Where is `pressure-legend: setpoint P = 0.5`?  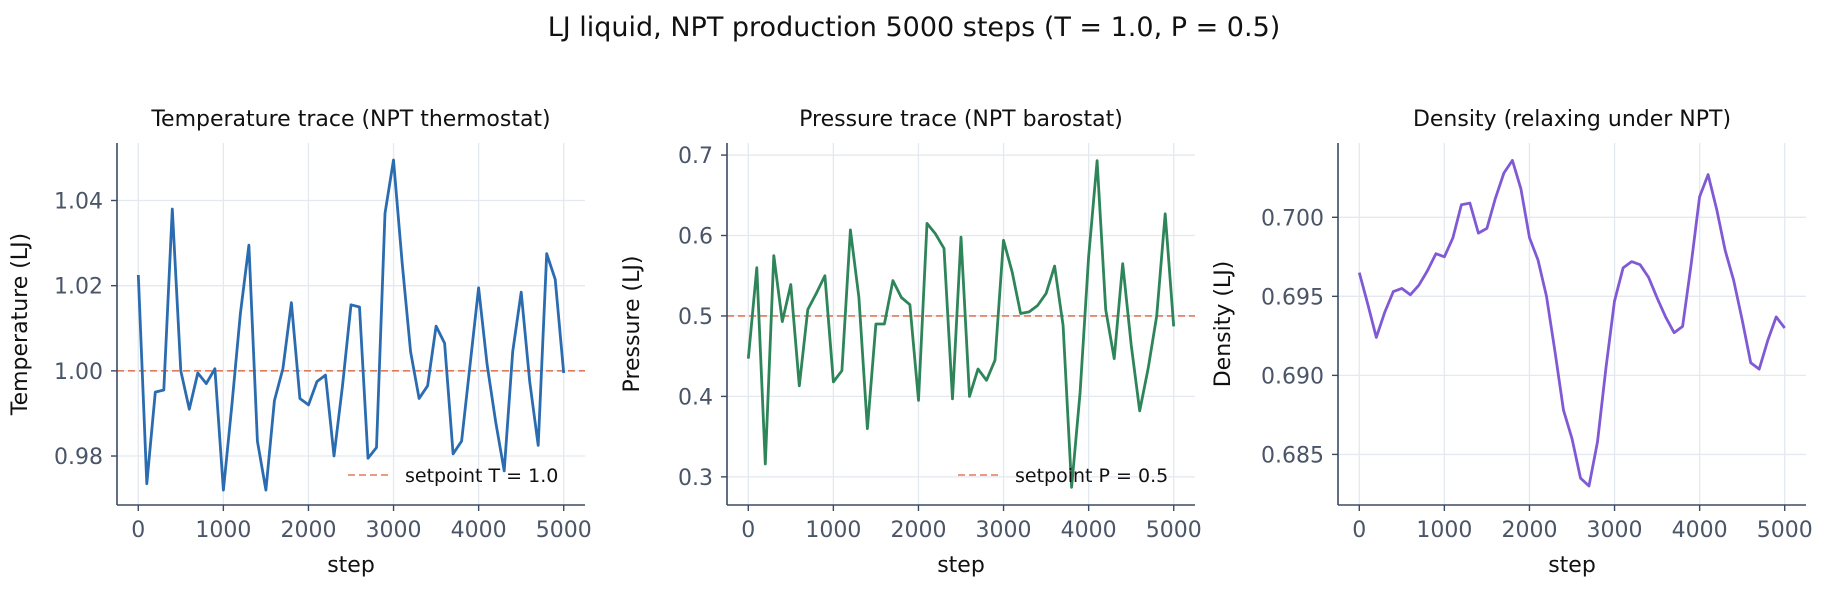 pressure-legend: setpoint P = 0.5 is located at coordinates (1063, 476).